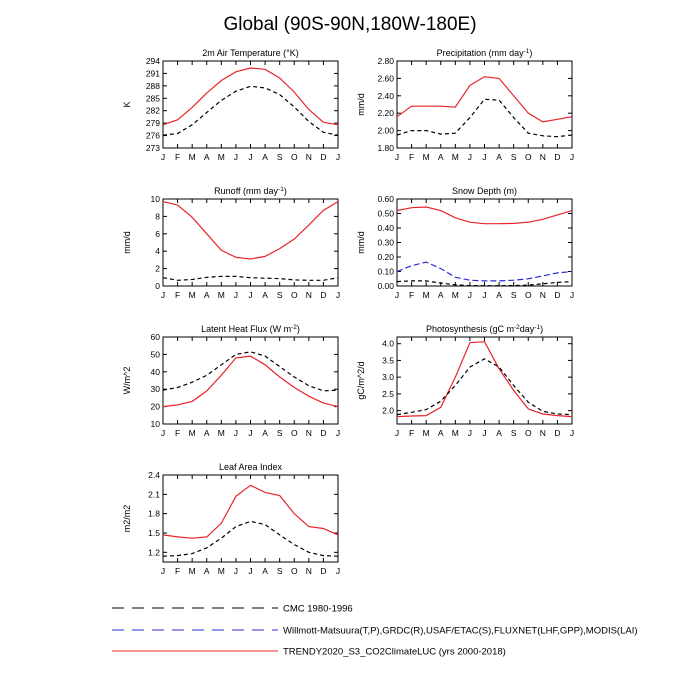  What do you see at coordinates (156, 389) in the screenshot?
I see `y-tick-label: 30` at bounding box center [156, 389].